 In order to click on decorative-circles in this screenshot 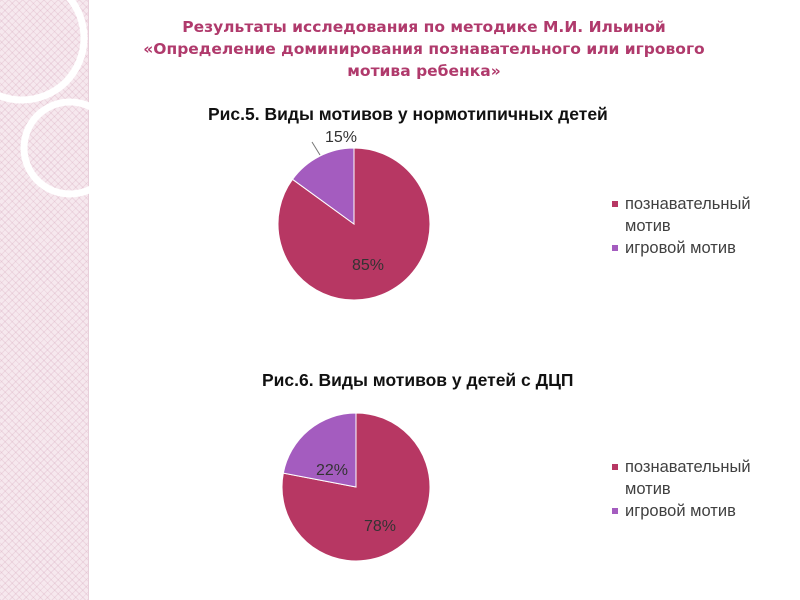, I will do `click(50, 99)`.